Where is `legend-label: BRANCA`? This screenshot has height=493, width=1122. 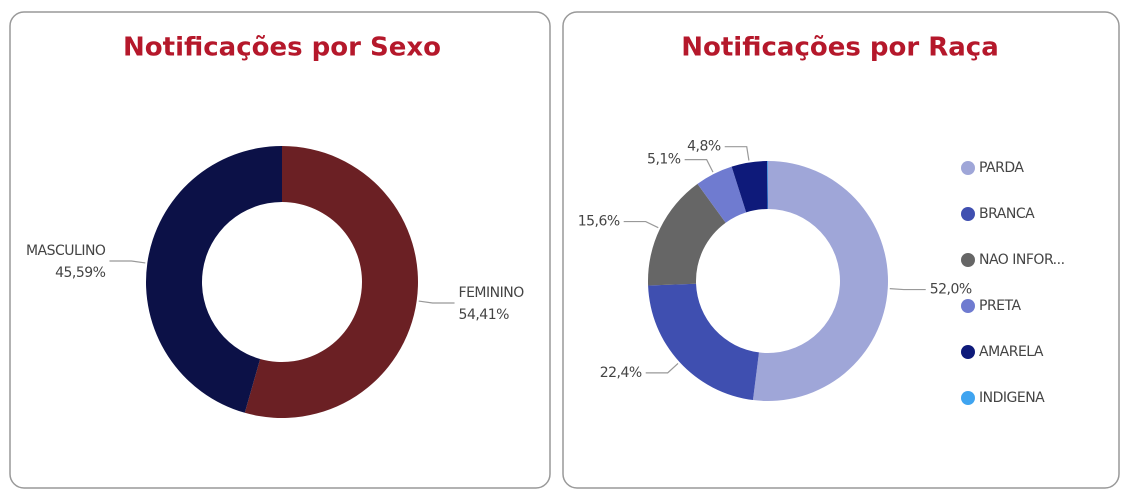
legend-label: BRANCA is located at coordinates (1007, 214).